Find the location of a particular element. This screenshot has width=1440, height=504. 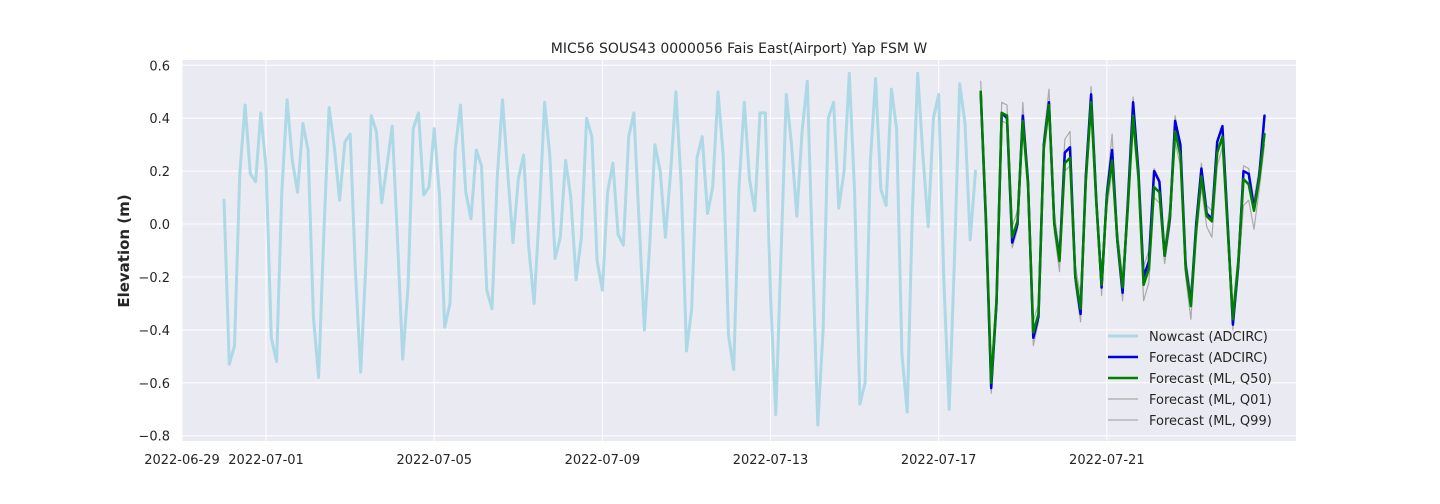

x-tick-label: 2022-07-01 is located at coordinates (266, 460).